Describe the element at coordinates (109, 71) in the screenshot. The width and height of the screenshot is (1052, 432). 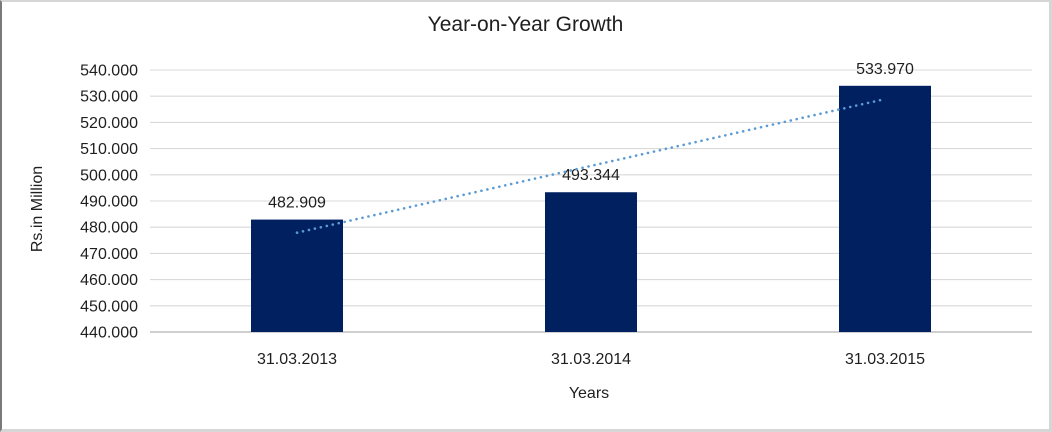
I see `y-tick-label: 540.000` at that location.